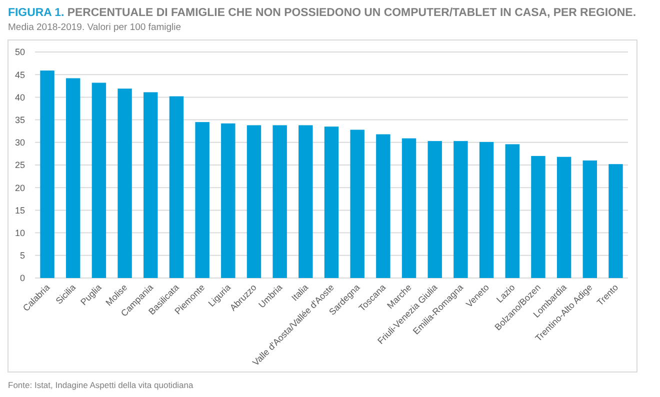  What do you see at coordinates (19, 119) in the screenshot?
I see `y-tick-label: 35` at bounding box center [19, 119].